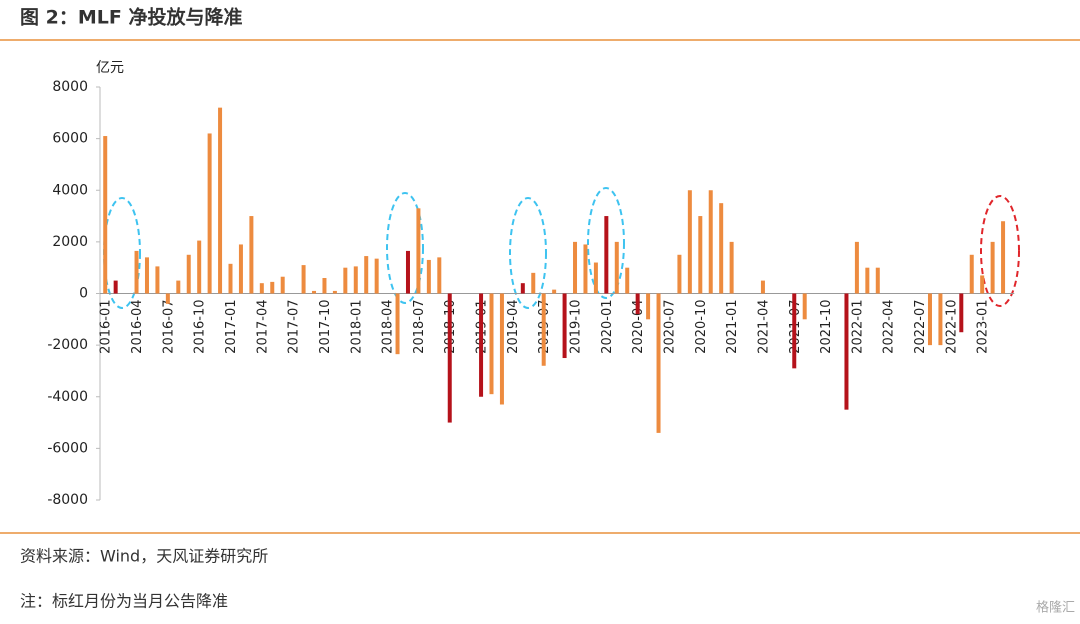 The height and width of the screenshot is (624, 1080). Describe the element at coordinates (419, 327) in the screenshot. I see `x-tick-label: 2018-07` at that location.